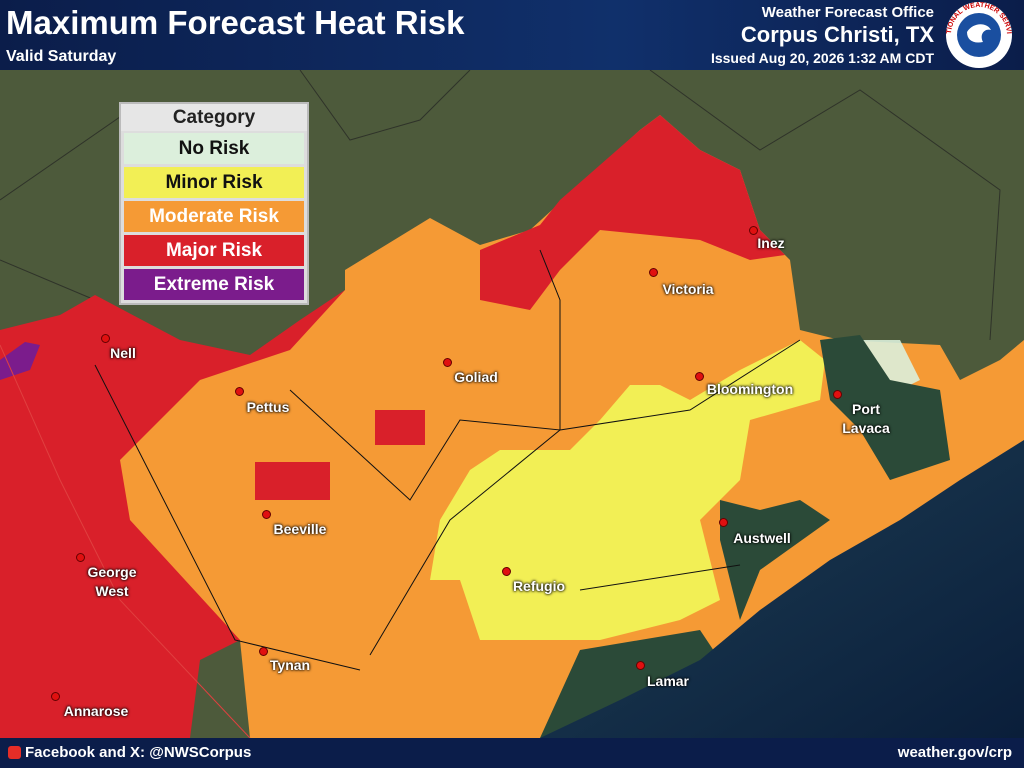  What do you see at coordinates (112, 581) in the screenshot?
I see `city-label: George West` at bounding box center [112, 581].